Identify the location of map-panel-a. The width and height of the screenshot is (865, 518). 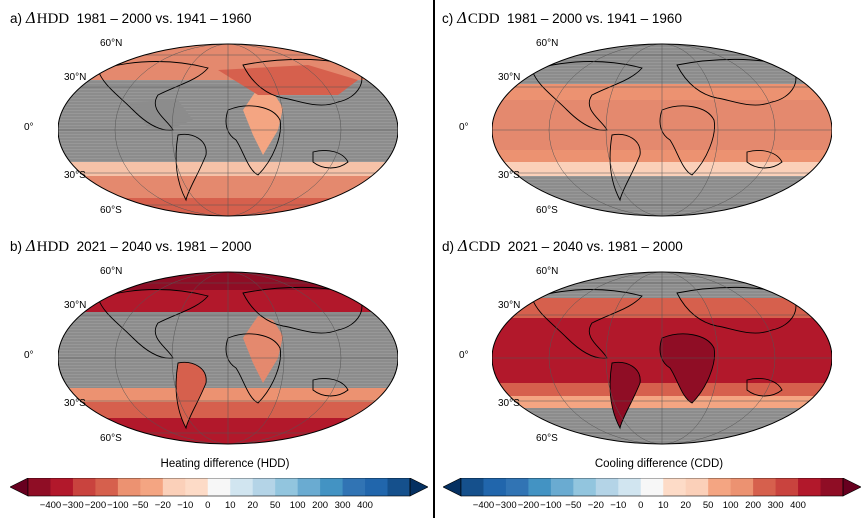
(228, 130).